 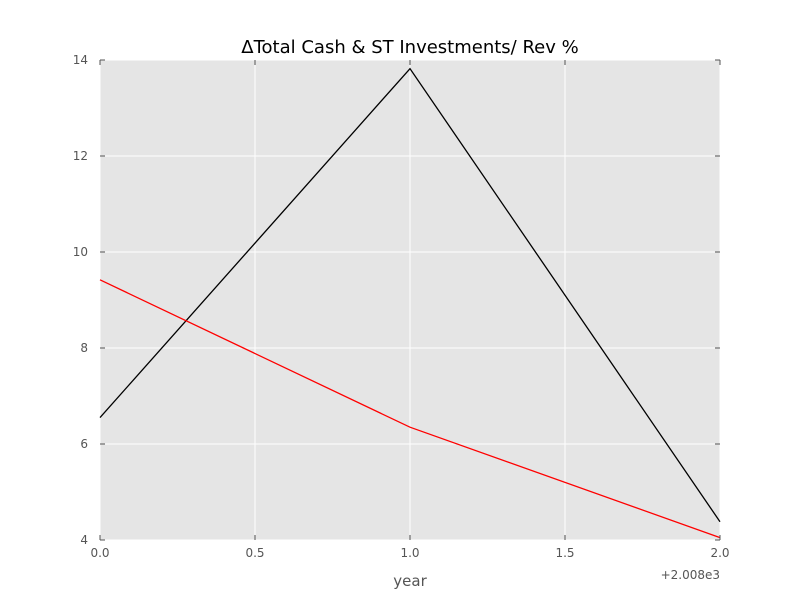 What do you see at coordinates (410, 581) in the screenshot?
I see `x-axis-label: year` at bounding box center [410, 581].